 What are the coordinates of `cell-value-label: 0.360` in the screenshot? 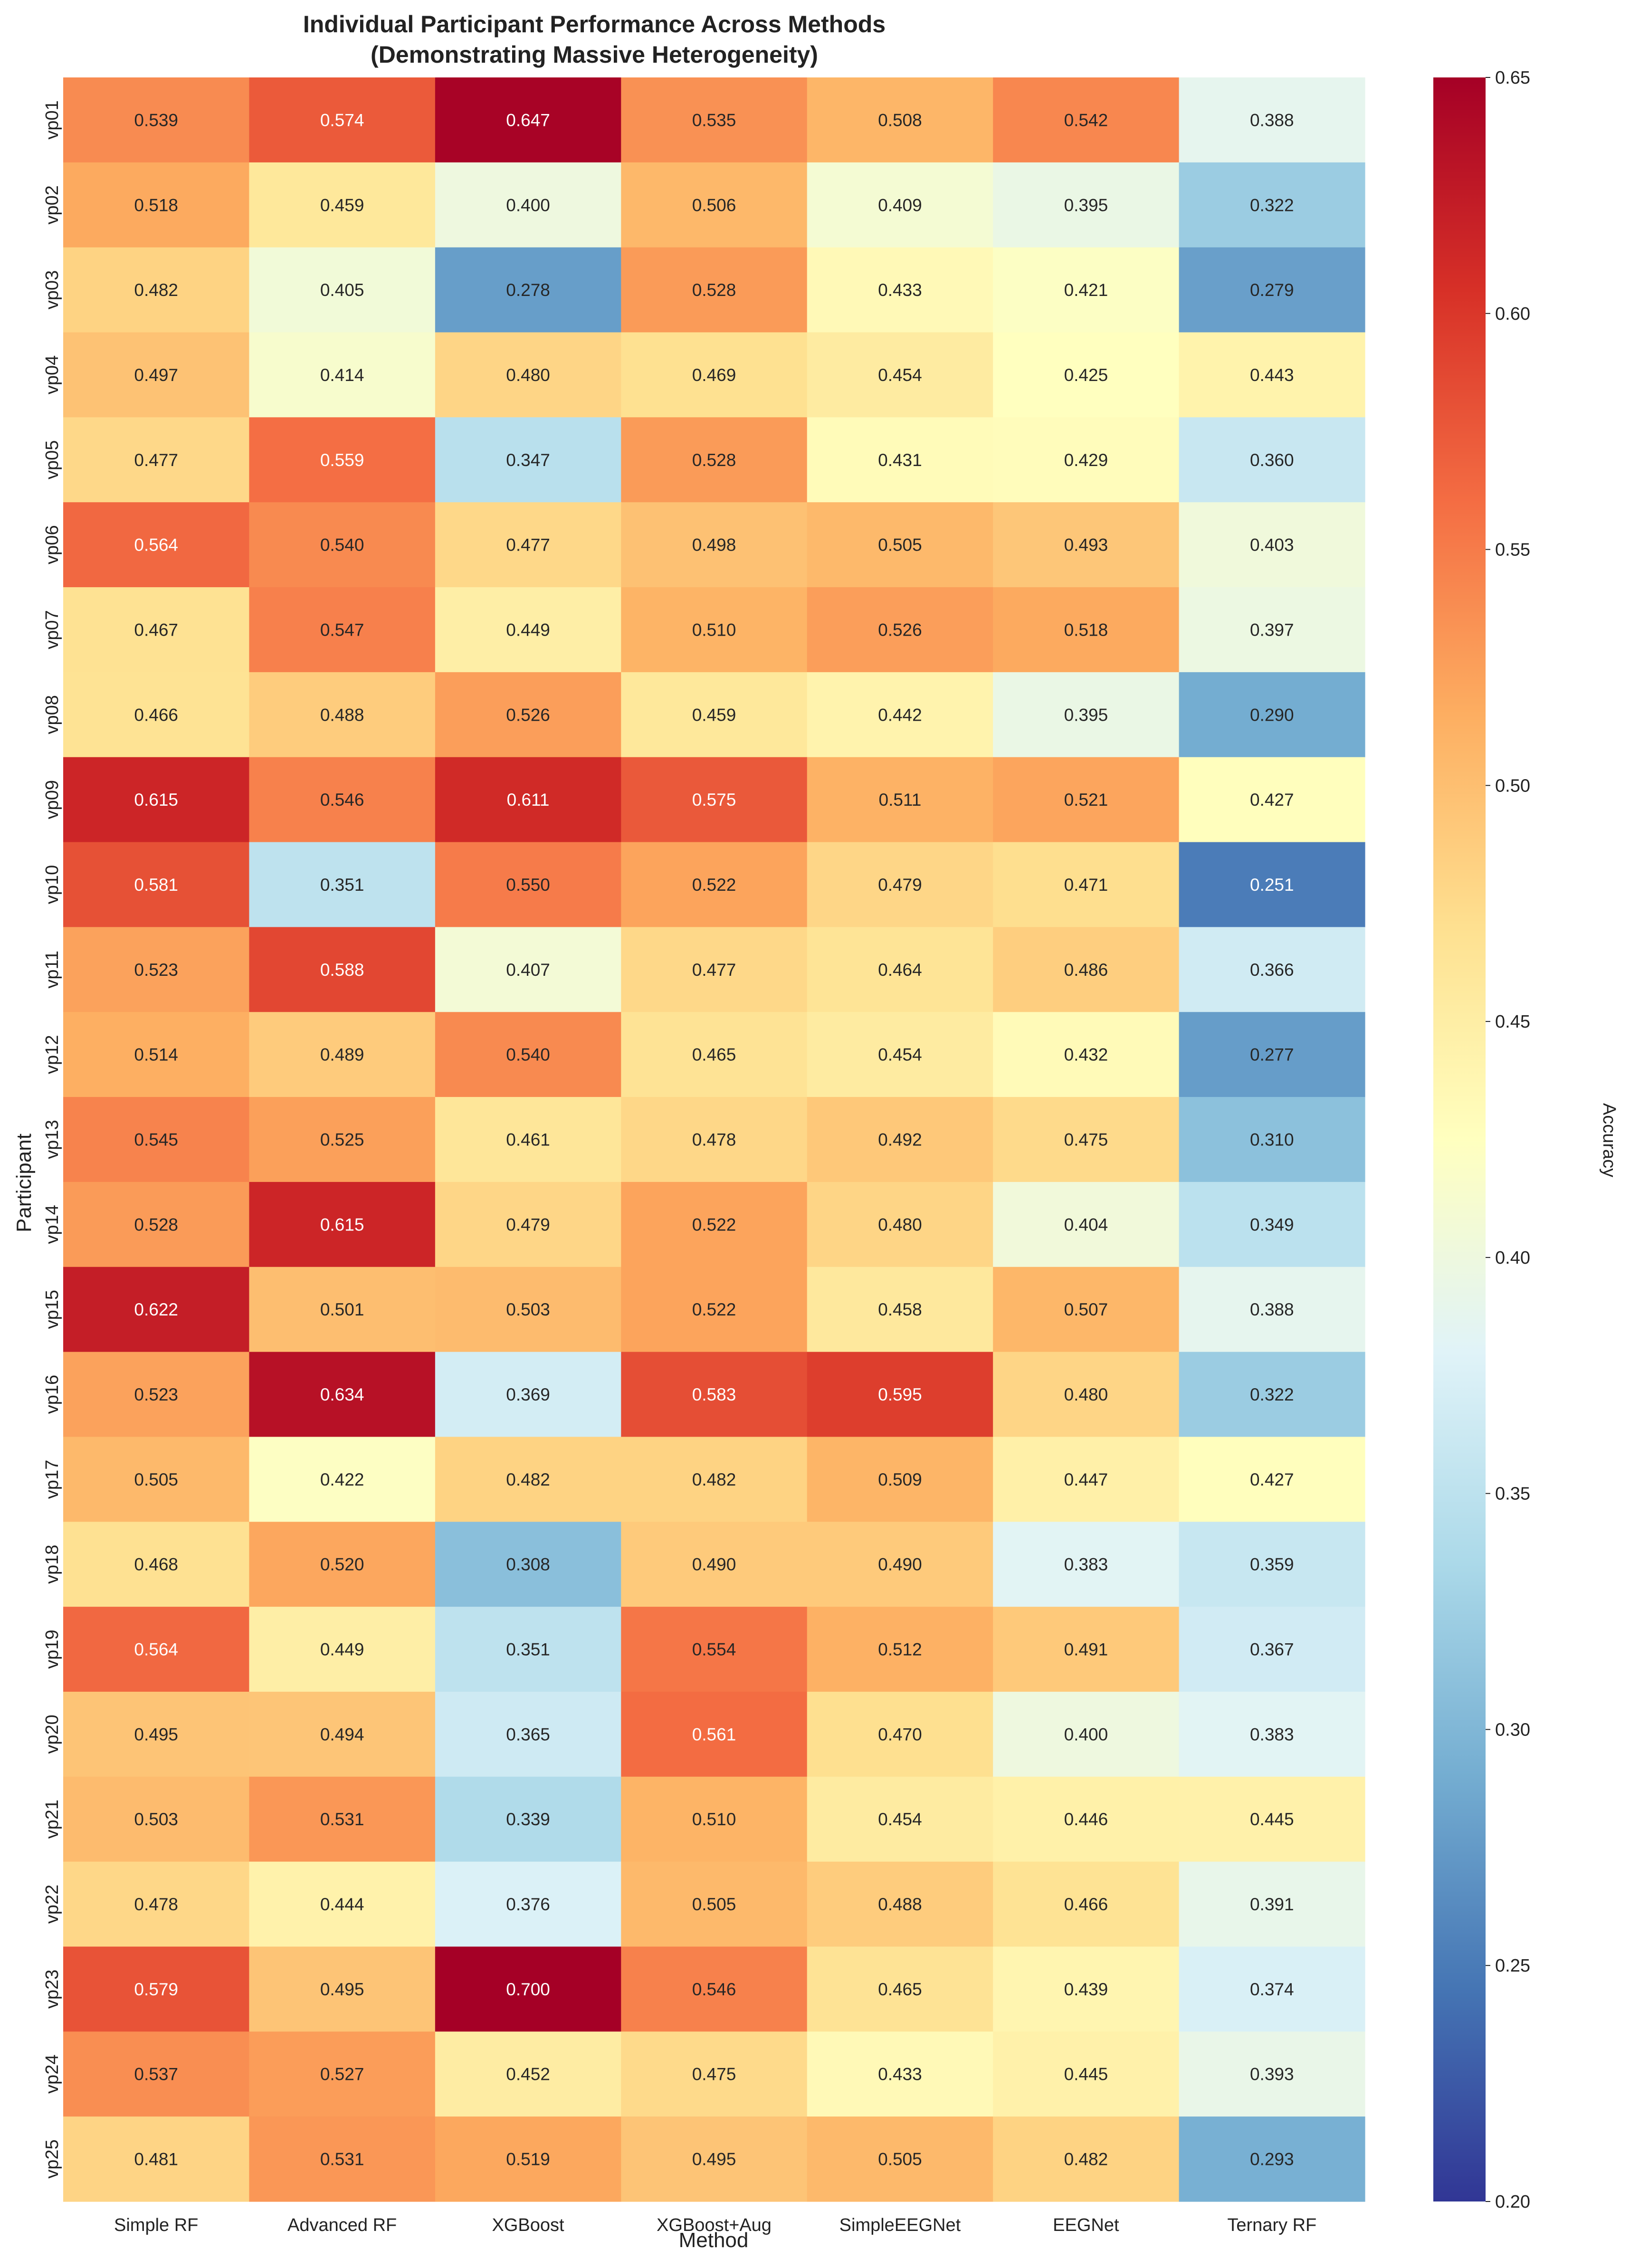 It's located at (1272, 460).